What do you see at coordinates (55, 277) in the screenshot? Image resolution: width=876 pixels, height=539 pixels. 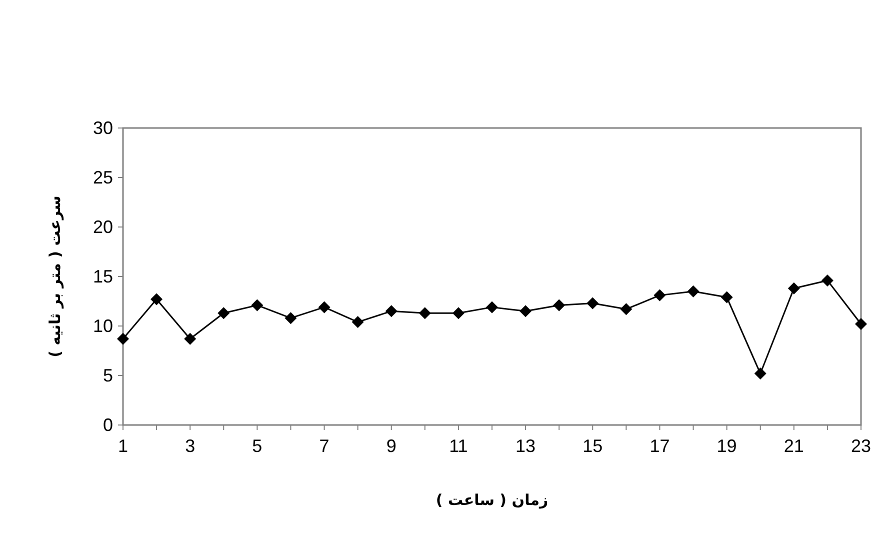 I see `y-axis-title: سرعت ( متر بر ثانیه )` at bounding box center [55, 277].